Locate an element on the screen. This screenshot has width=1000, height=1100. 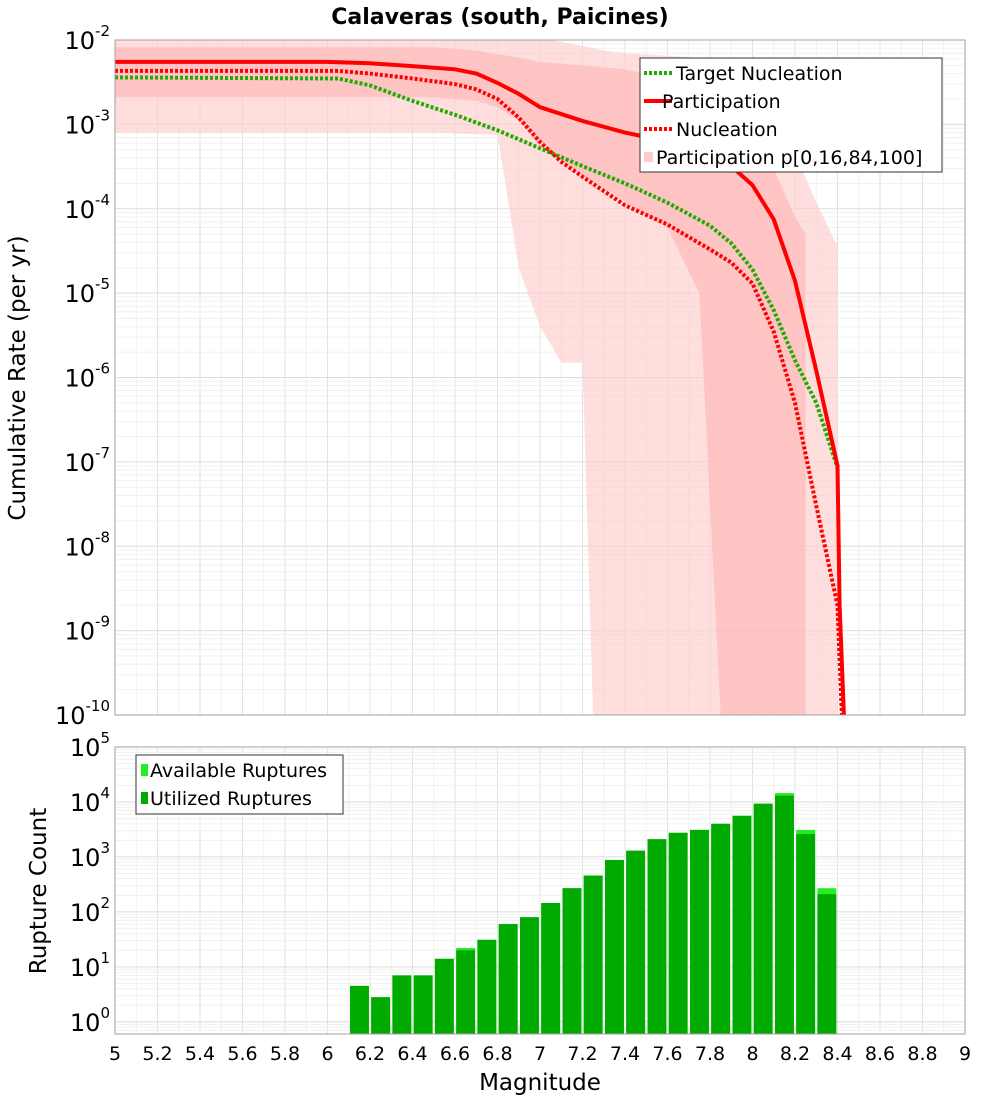
bottom-legend: Available Ruptures Utilized Ruptures is located at coordinates (239, 784).